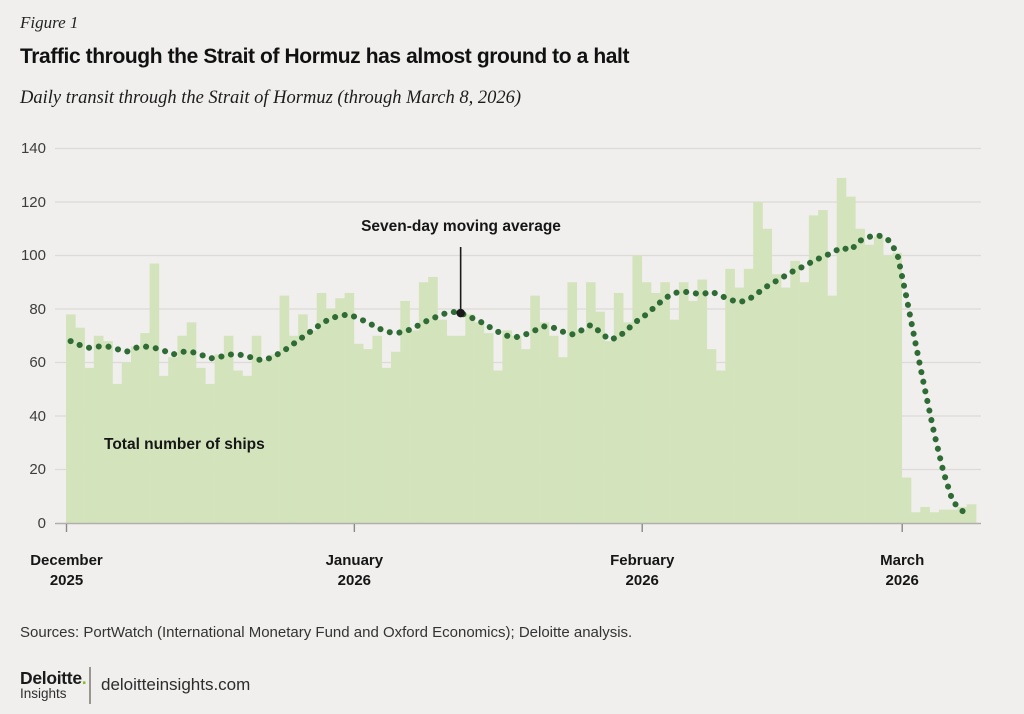 The image size is (1024, 714). Describe the element at coordinates (354, 580) in the screenshot. I see `year-label: 2026` at that location.